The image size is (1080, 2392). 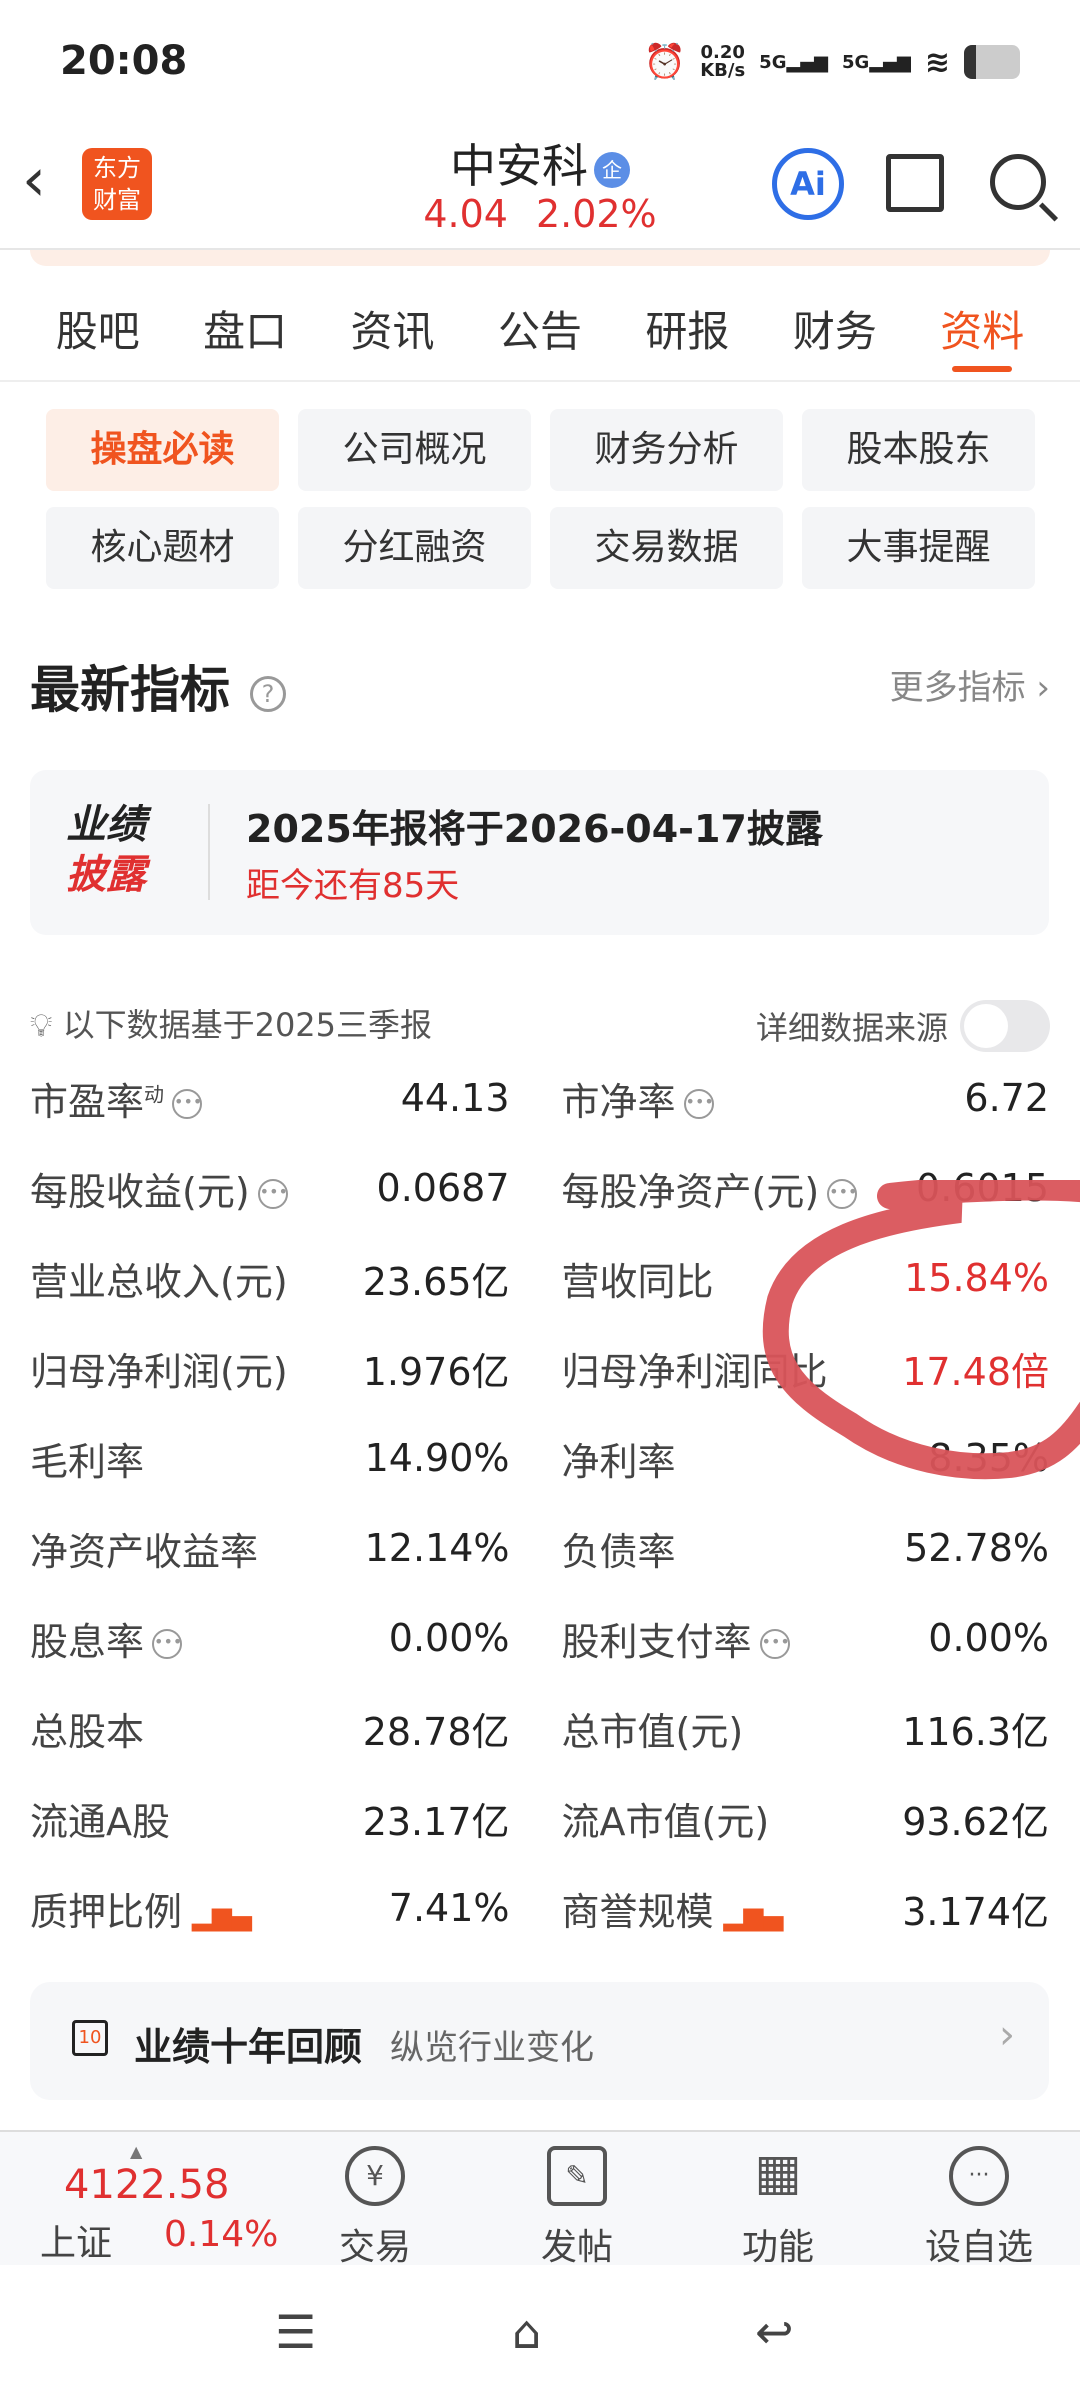 What do you see at coordinates (121, 850) in the screenshot?
I see `disclosure-badge: 业绩 披露` at bounding box center [121, 850].